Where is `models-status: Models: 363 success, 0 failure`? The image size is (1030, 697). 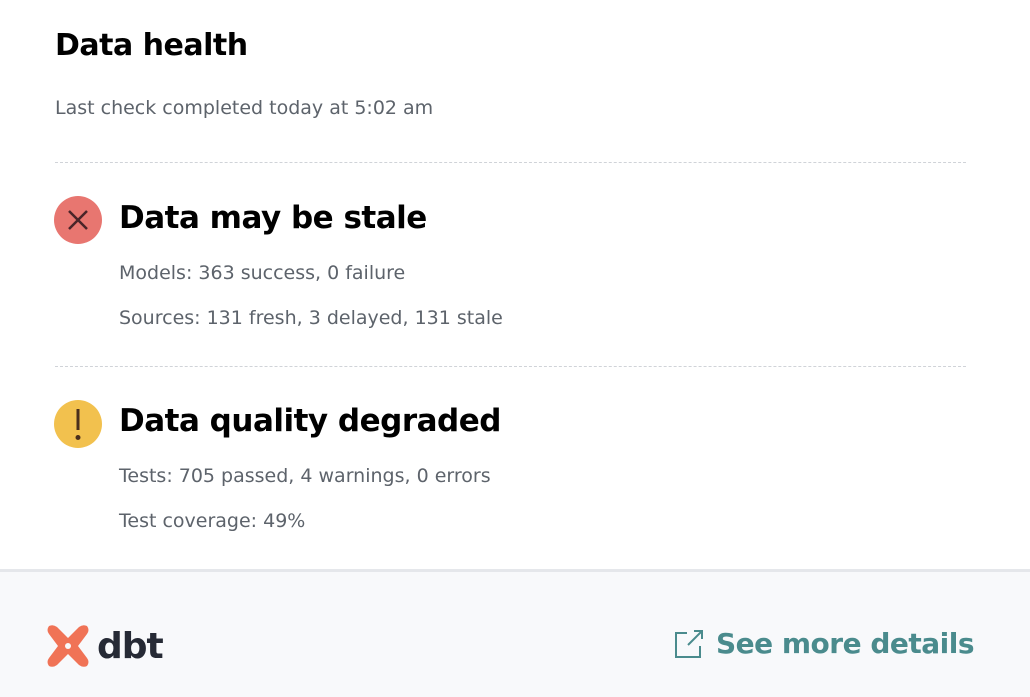 models-status: Models: 363 success, 0 failure is located at coordinates (262, 273).